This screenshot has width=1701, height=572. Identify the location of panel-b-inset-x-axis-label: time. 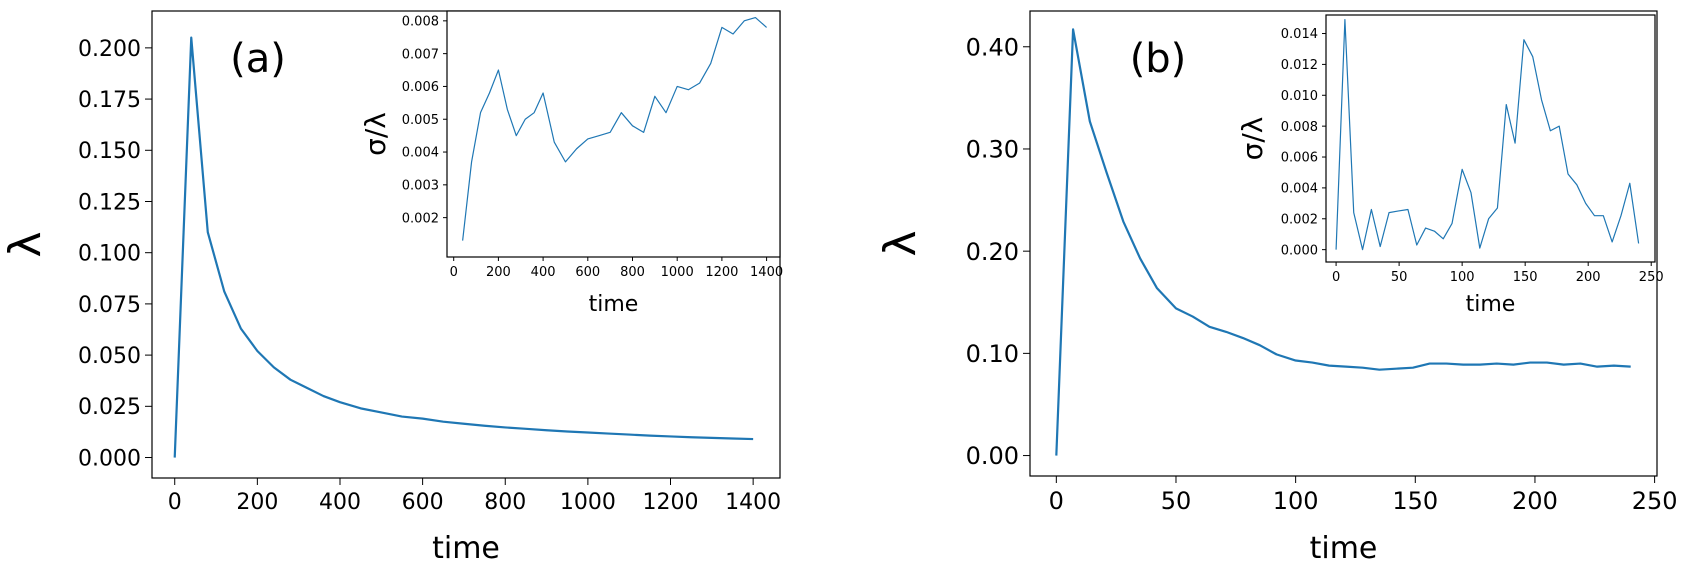
(1491, 304).